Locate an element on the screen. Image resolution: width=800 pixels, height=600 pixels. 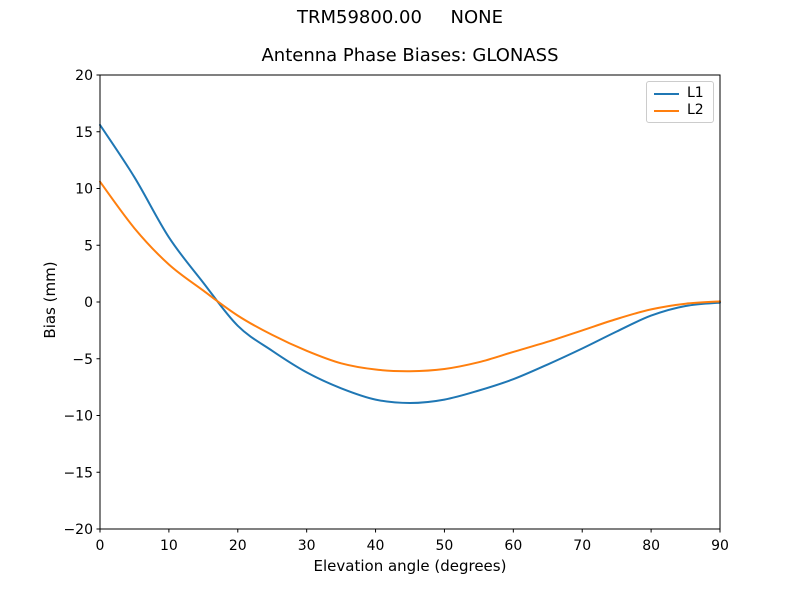
y-tick-label: 10 is located at coordinates (84, 190).